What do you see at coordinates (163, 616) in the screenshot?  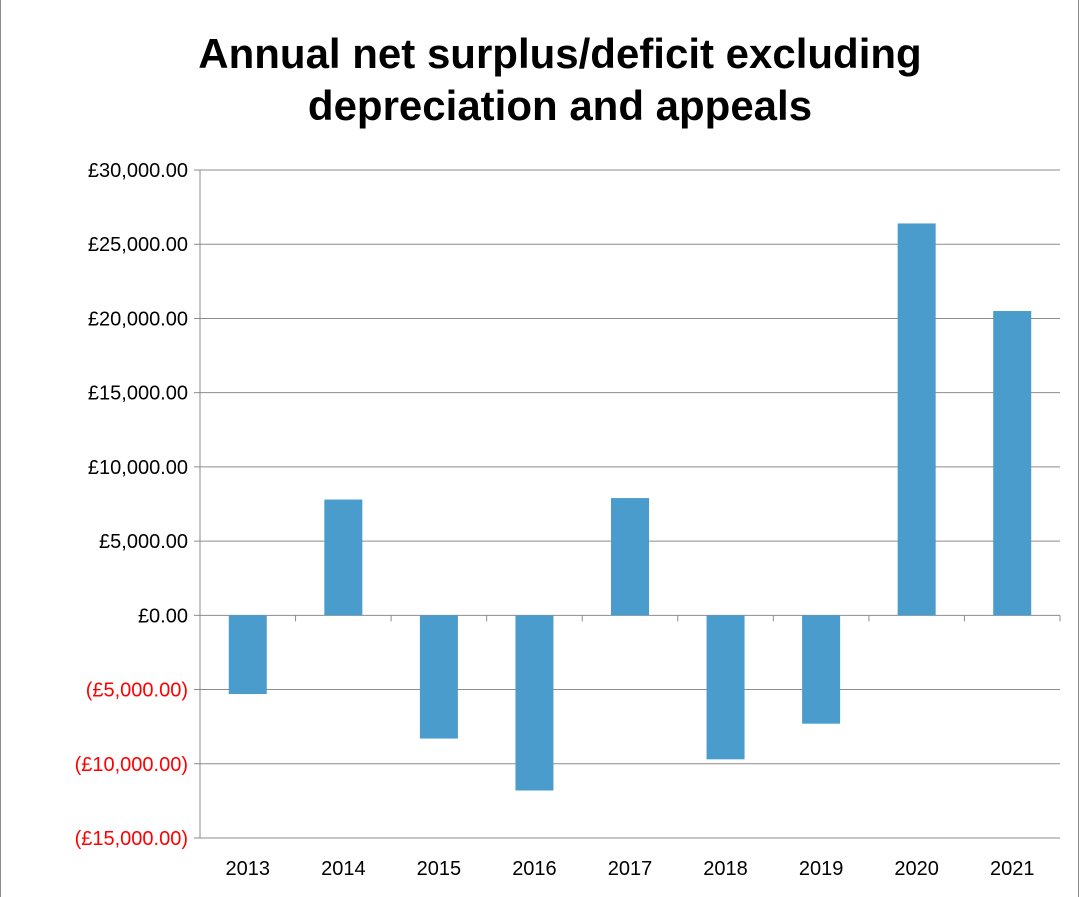 I see `y-tick-label: £0.00` at bounding box center [163, 616].